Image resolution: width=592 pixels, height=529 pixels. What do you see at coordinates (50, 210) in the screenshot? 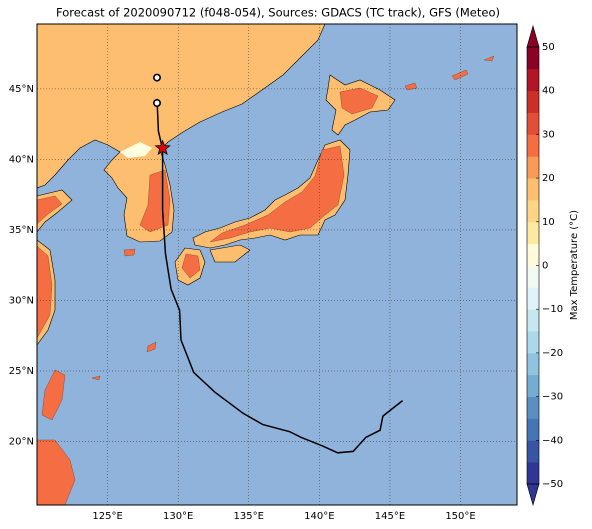
I see `shandong-warm` at bounding box center [50, 210].